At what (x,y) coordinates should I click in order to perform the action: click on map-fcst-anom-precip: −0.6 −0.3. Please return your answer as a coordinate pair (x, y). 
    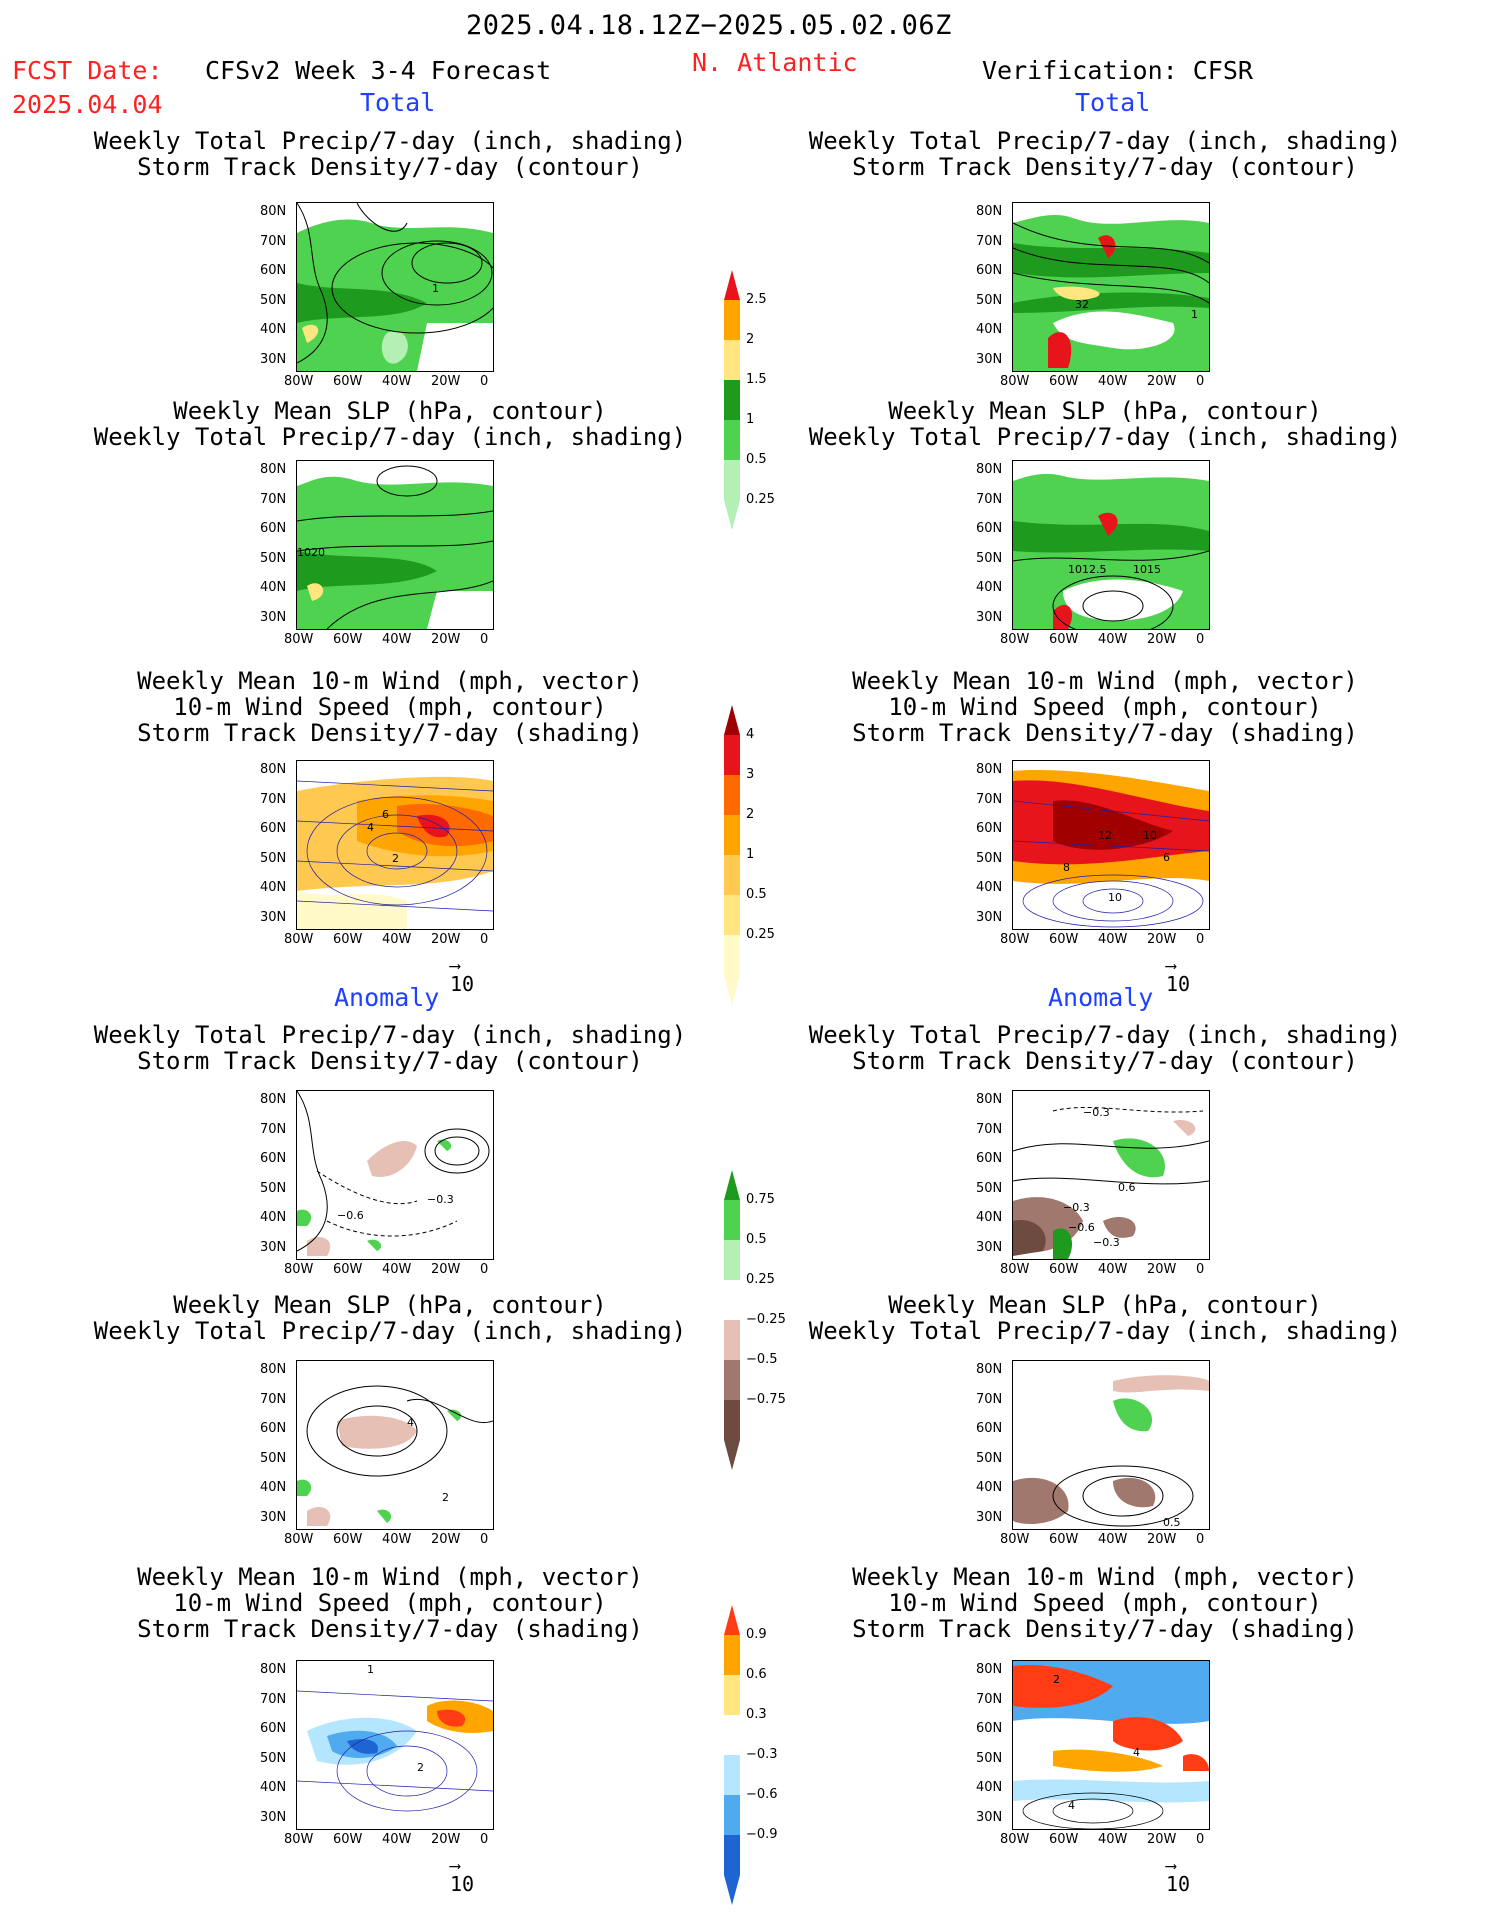
    Looking at the image, I should click on (395, 1175).